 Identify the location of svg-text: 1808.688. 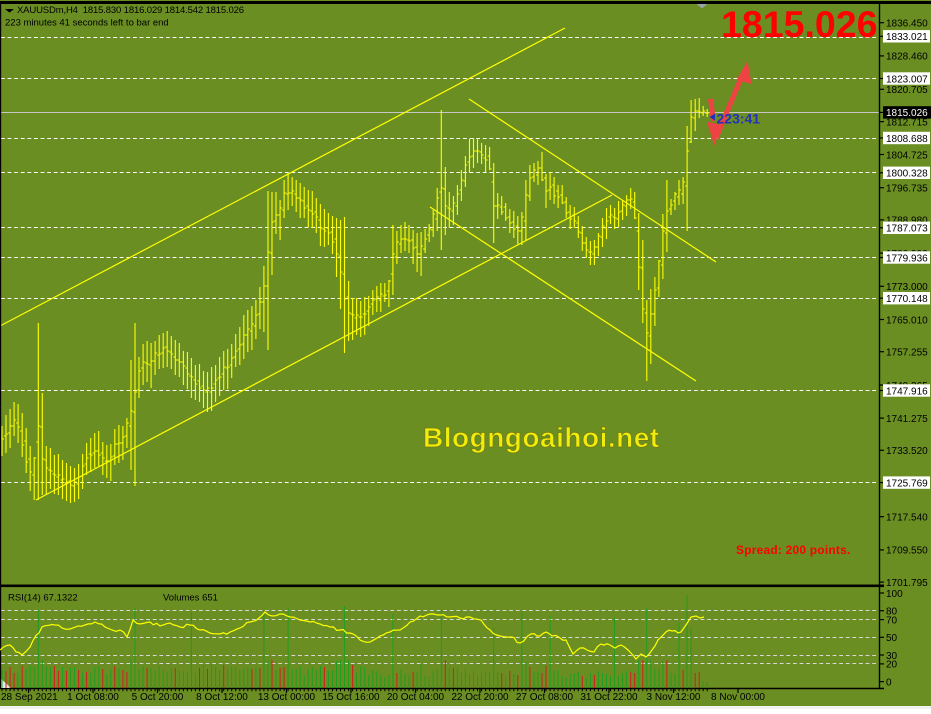
(907, 139).